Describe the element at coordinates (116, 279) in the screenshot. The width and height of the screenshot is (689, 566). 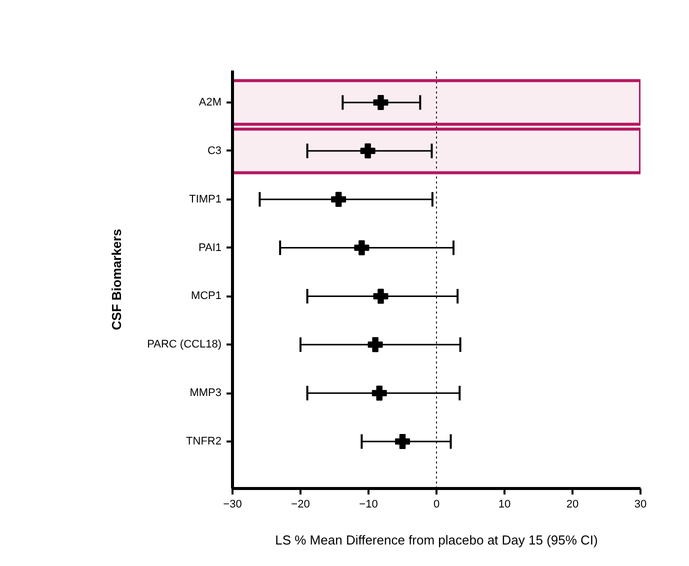
I see `y-axis-title: CSF Biomarkers` at that location.